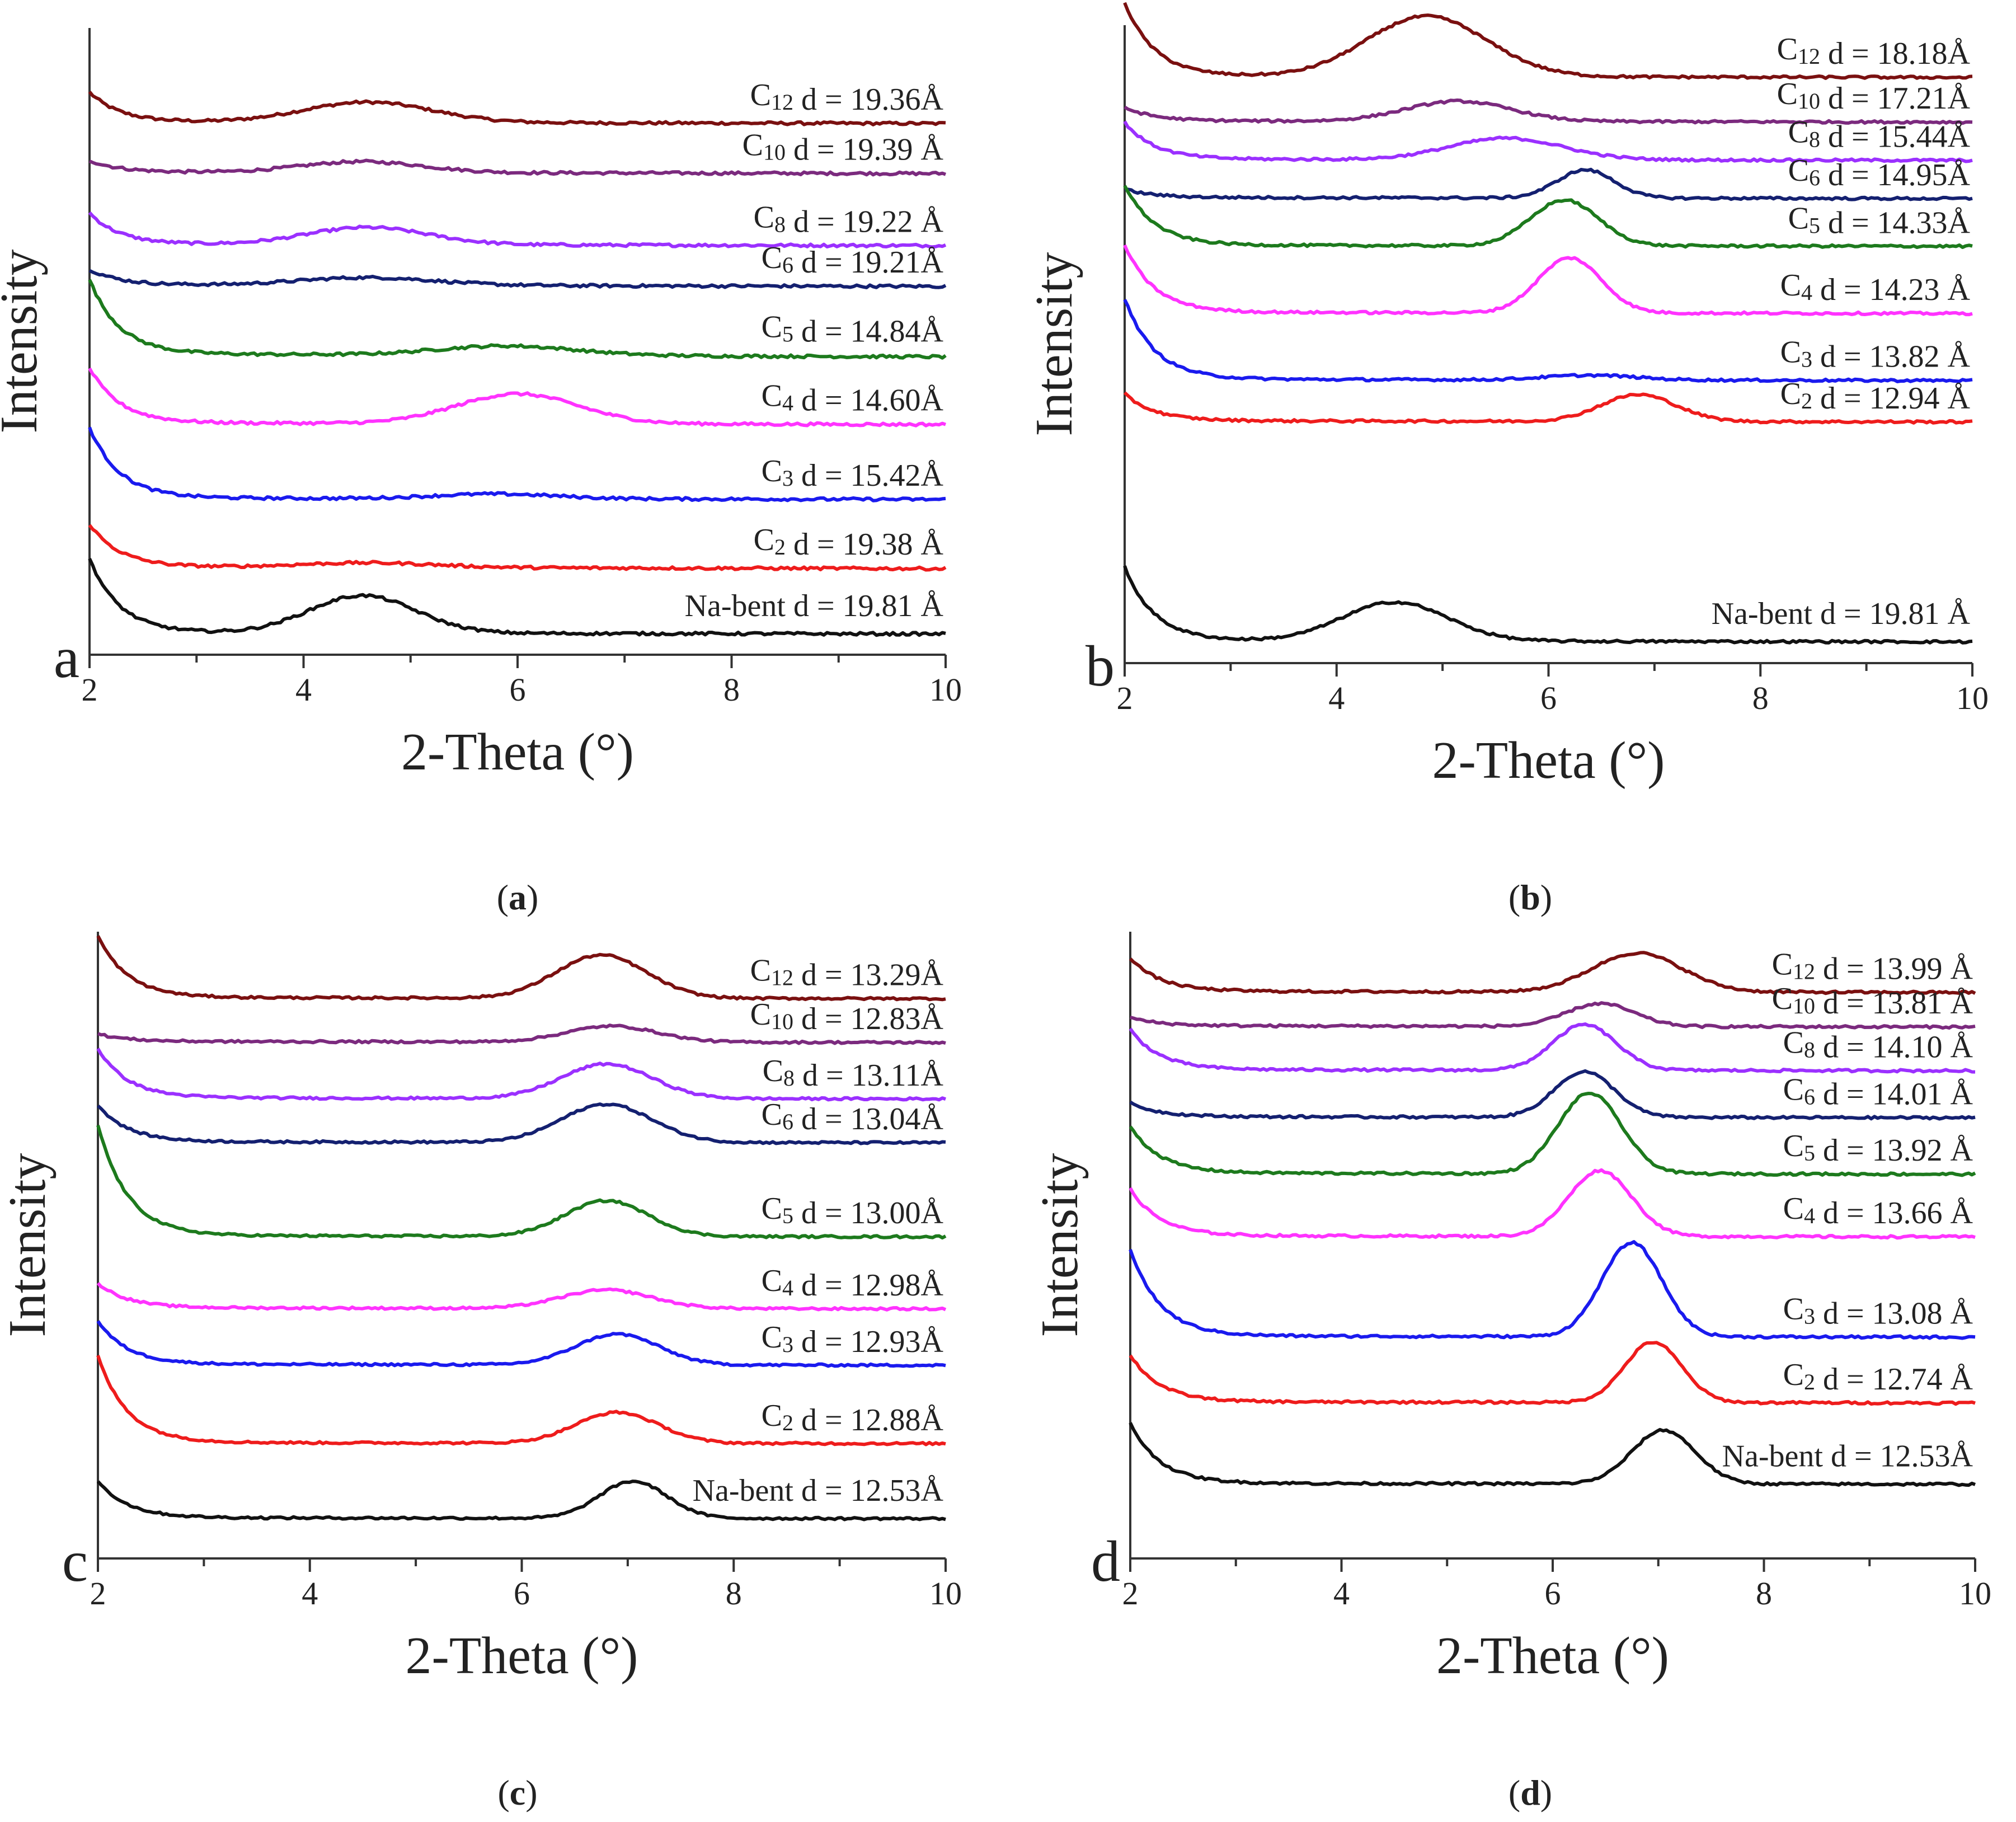 This screenshot has width=2016, height=1822. Describe the element at coordinates (1874, 51) in the screenshot. I see `series-label-c12: C12 d = 18.18Å` at that location.